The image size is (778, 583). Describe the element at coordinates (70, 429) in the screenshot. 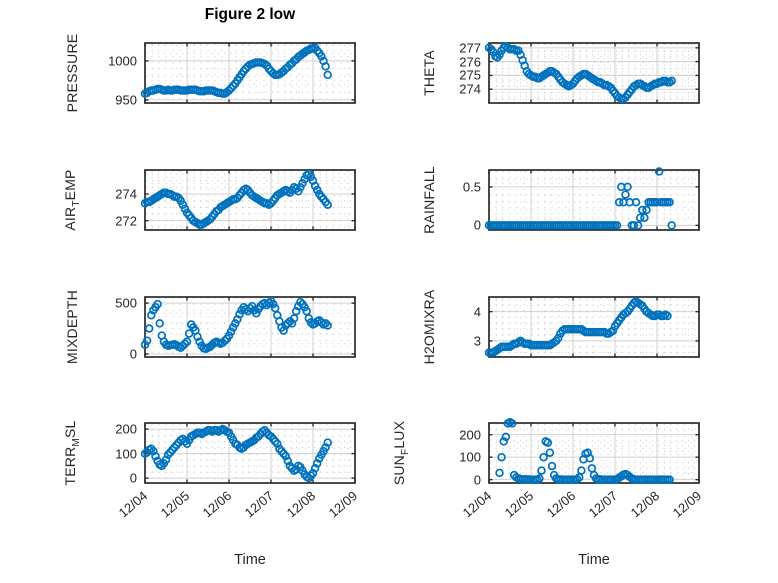

I see `y-axis-label-text: SL` at that location.